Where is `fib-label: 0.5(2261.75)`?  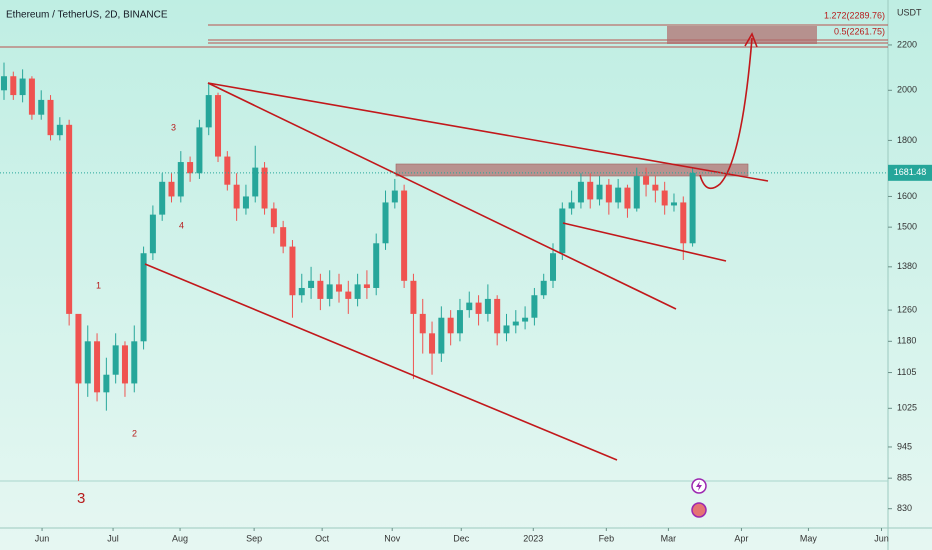
fib-label: 0.5(2261.75) is located at coordinates (859, 31).